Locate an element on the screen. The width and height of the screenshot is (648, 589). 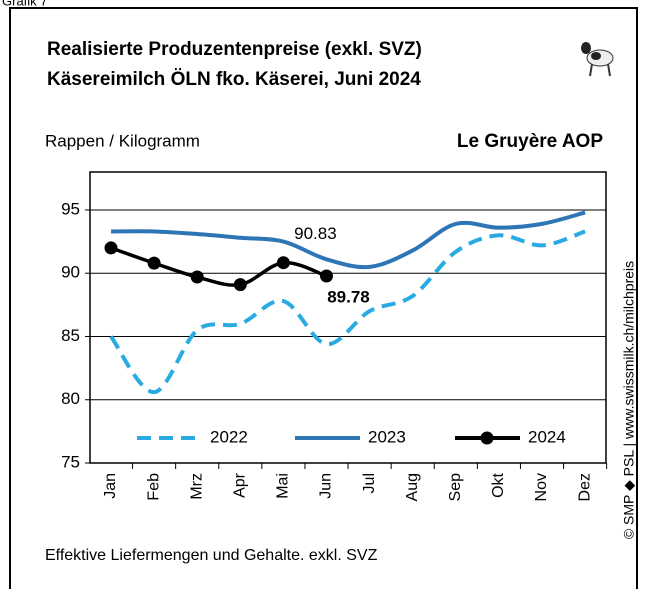
y-tick-label: 90 is located at coordinates (70, 272).